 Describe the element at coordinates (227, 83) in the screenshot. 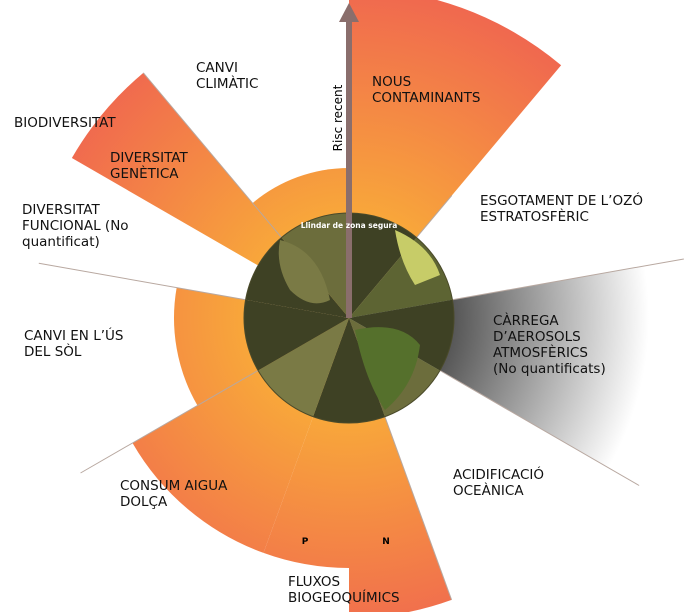

I see `boundary-label: CLIMÀTIC` at that location.